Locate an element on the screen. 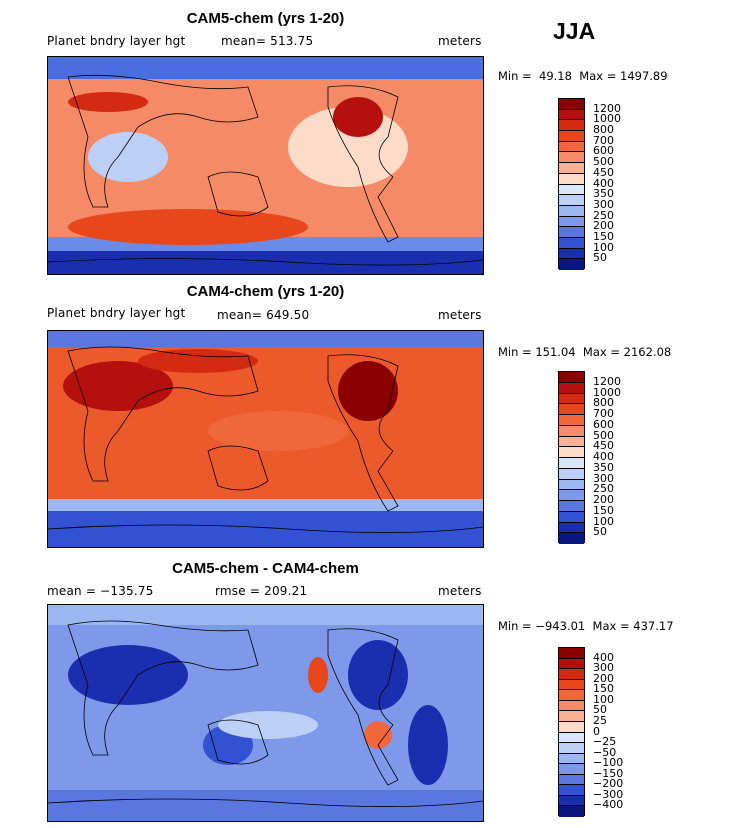 This screenshot has height=828, width=733. colorbar-level-label: 25 is located at coordinates (600, 720).